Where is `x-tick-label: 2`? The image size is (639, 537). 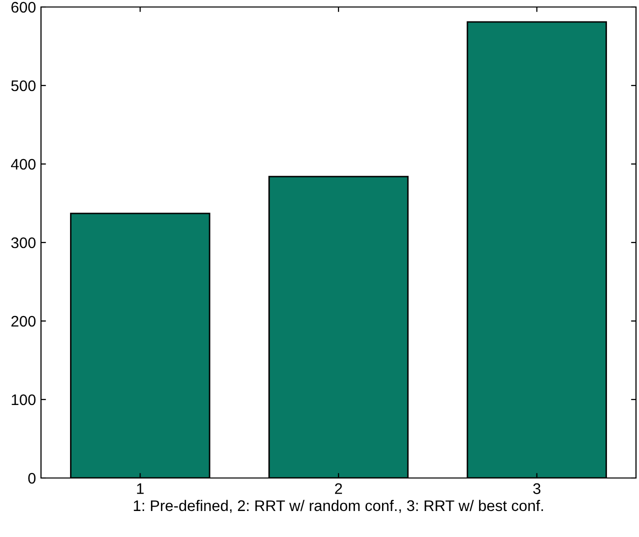
x-tick-label: 2 is located at coordinates (338, 488).